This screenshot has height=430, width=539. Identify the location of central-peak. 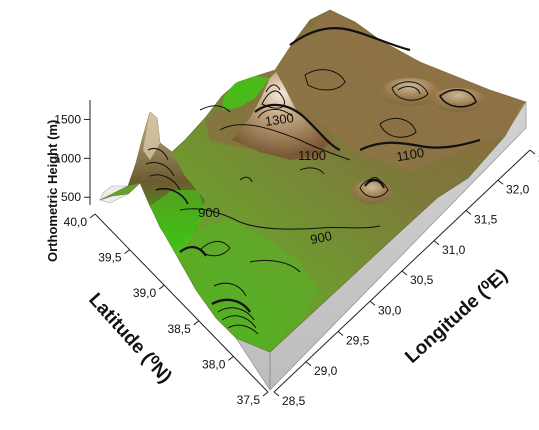
(281, 116).